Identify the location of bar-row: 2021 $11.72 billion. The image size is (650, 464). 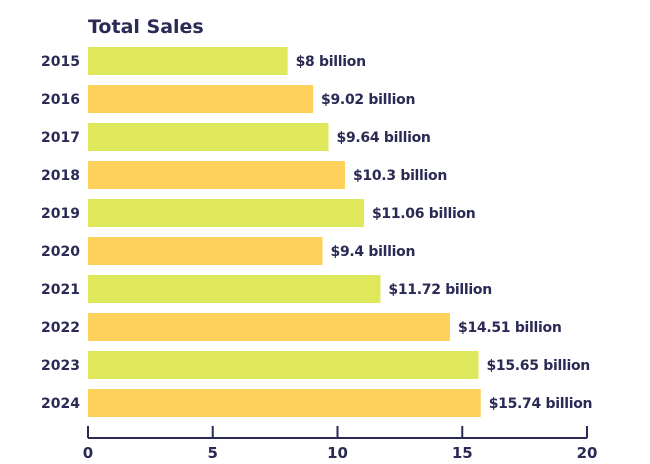
(266, 289).